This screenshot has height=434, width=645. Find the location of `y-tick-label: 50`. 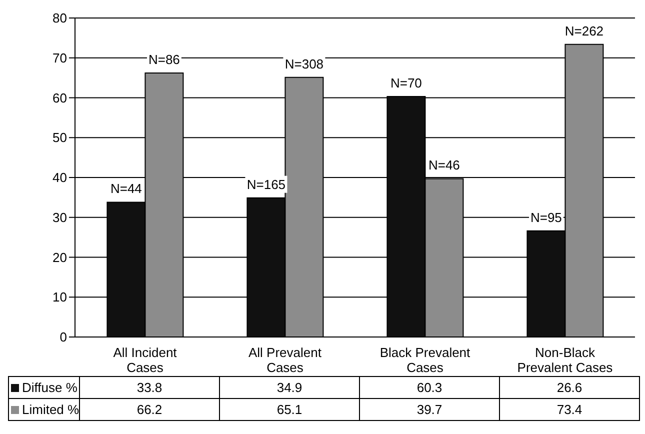

y-tick-label: 50 is located at coordinates (59, 138).